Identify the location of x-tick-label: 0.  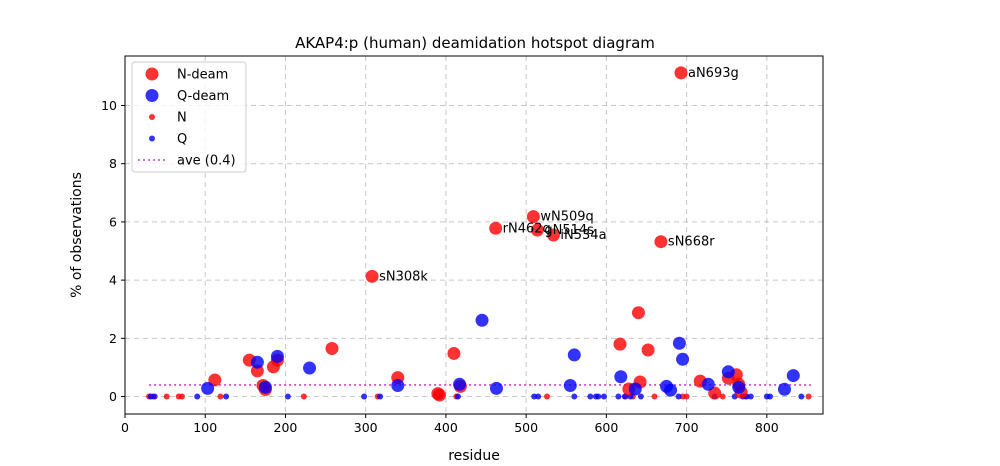
(125, 427).